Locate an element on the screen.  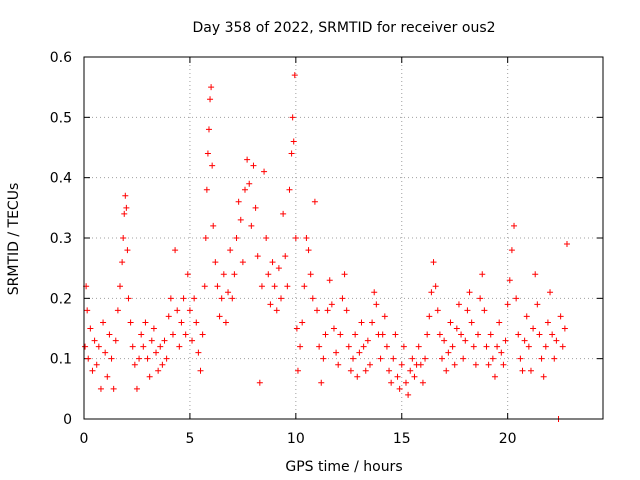
x-tick-label: 20 is located at coordinates (508, 439).